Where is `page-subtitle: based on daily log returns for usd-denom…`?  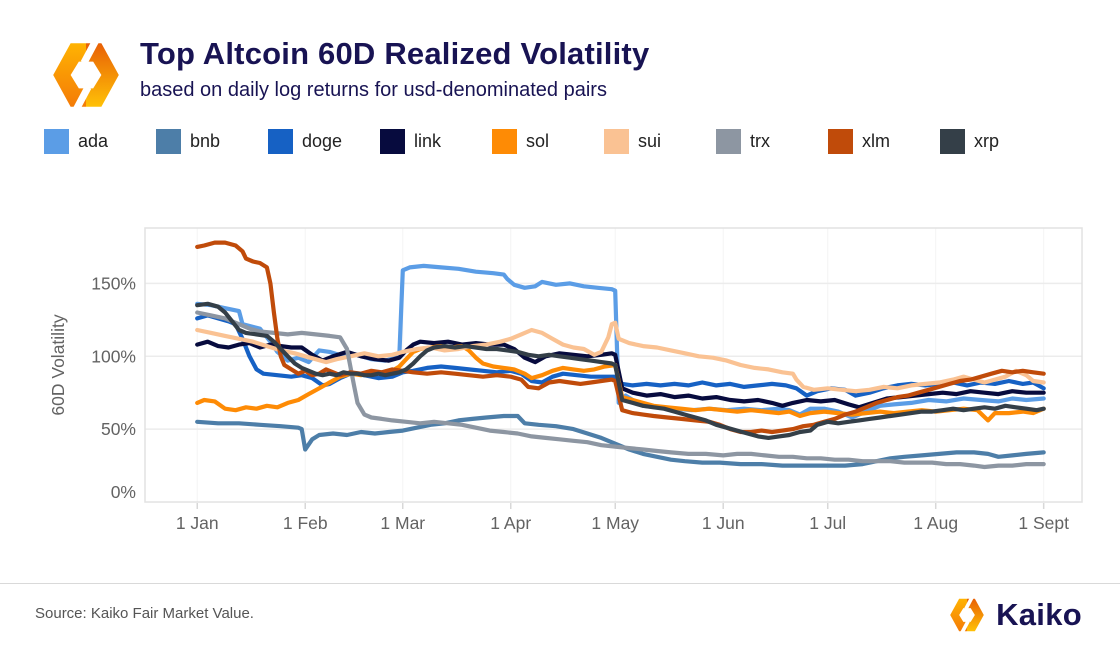 page-subtitle: based on daily log returns for usd-denom… is located at coordinates (373, 90).